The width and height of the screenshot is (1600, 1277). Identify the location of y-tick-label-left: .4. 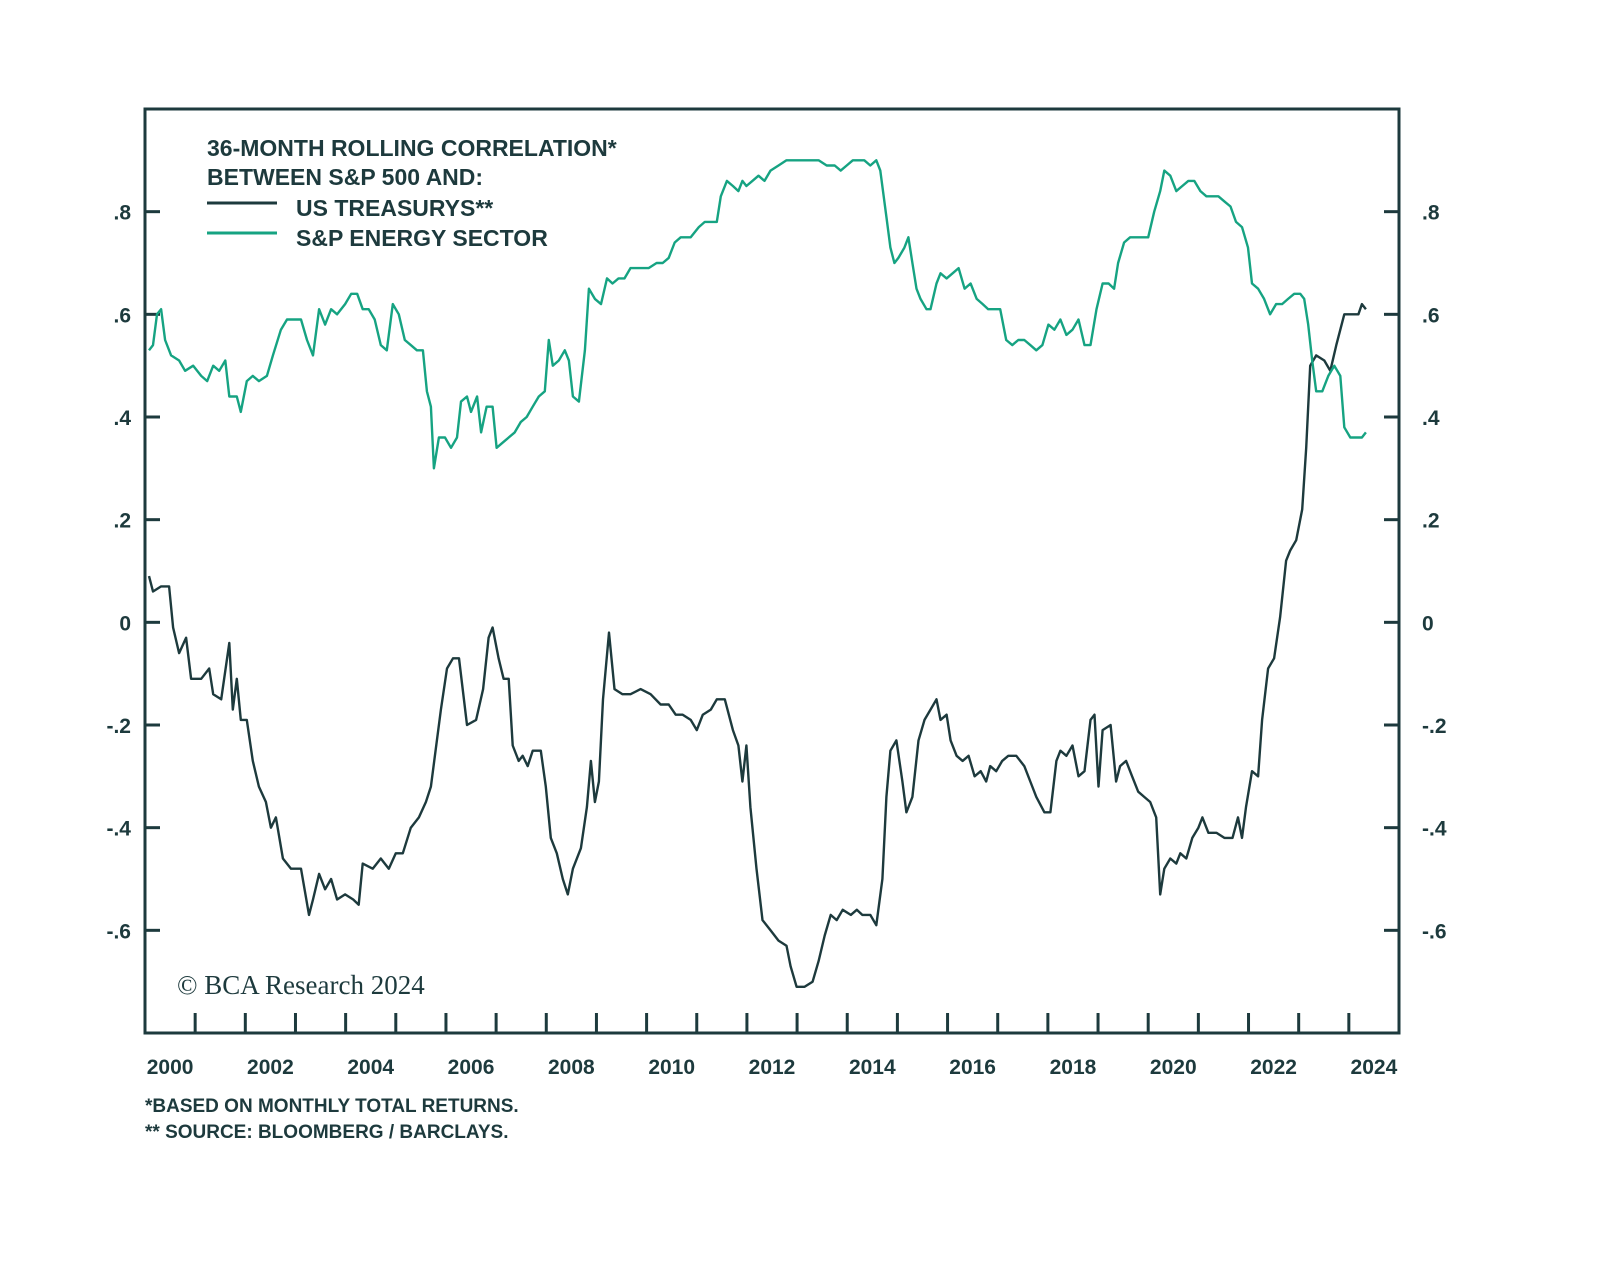
(122, 418).